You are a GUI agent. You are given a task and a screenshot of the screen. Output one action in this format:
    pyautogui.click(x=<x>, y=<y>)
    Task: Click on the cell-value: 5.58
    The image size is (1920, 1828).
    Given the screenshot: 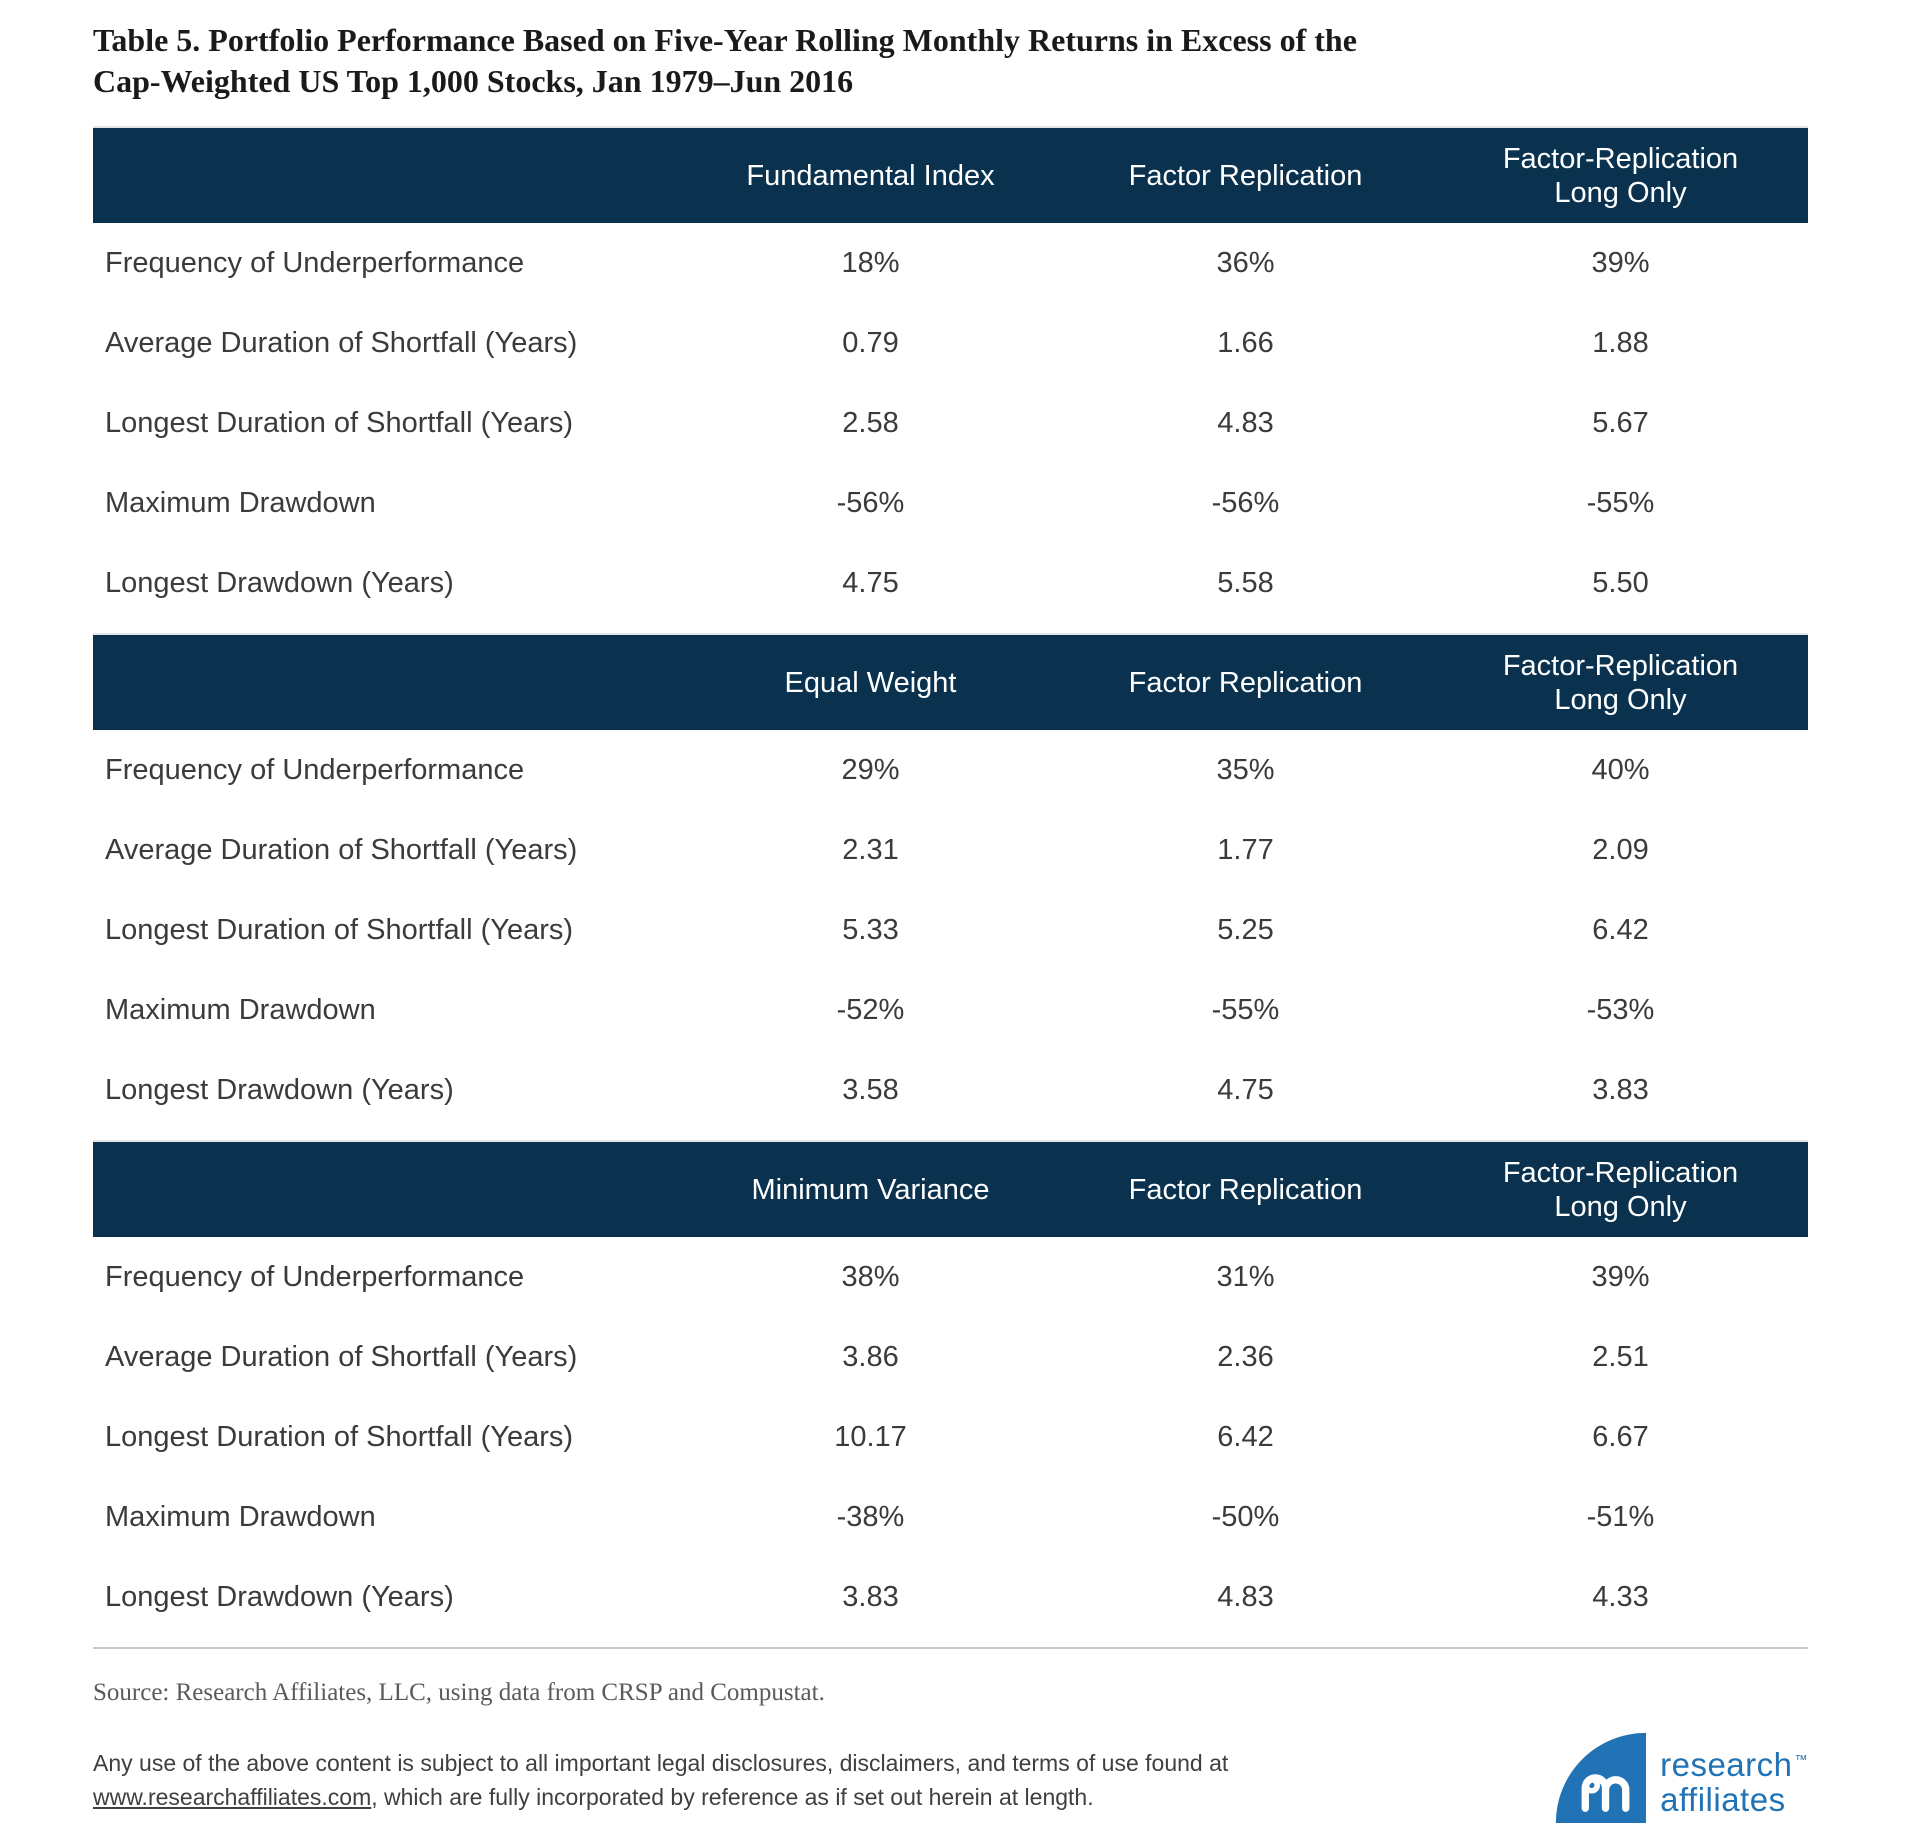 What is the action you would take?
    pyautogui.click(x=1245, y=582)
    